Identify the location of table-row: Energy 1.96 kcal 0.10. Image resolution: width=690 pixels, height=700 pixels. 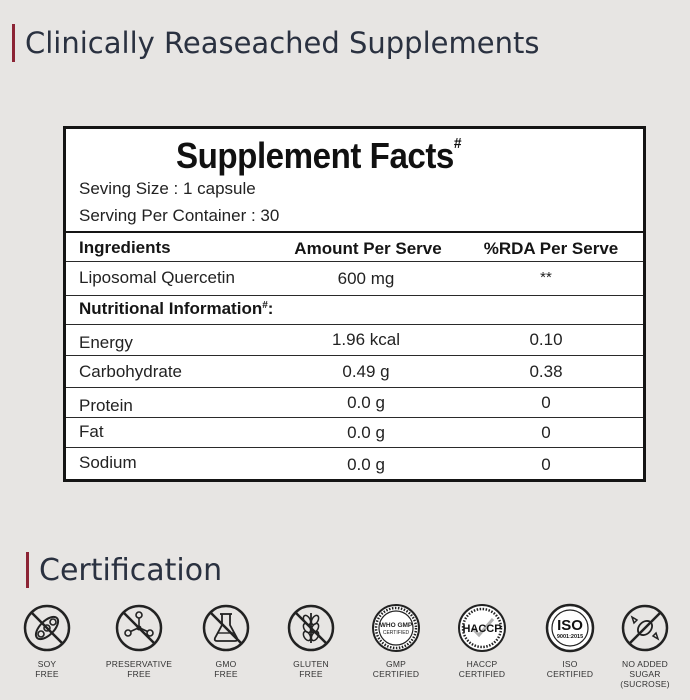
(354, 339).